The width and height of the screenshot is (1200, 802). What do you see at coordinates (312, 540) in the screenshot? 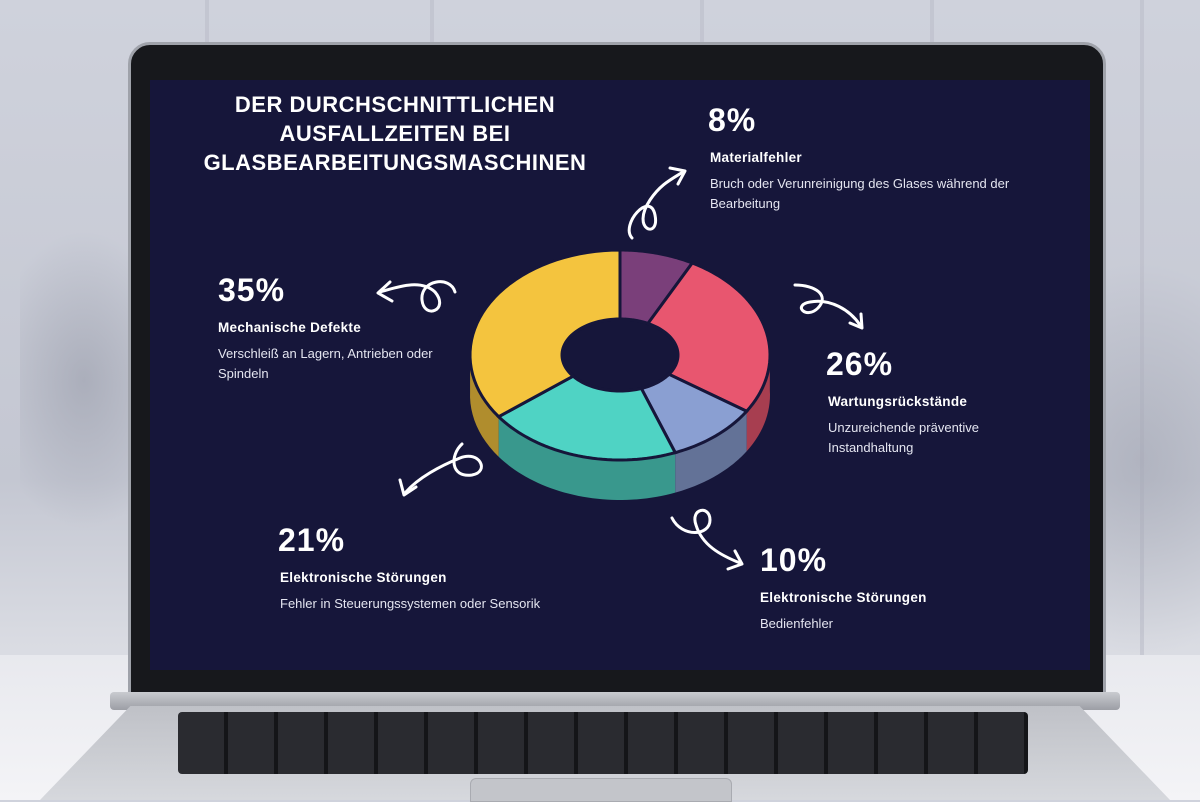
I see `slice-percentage: 21%` at bounding box center [312, 540].